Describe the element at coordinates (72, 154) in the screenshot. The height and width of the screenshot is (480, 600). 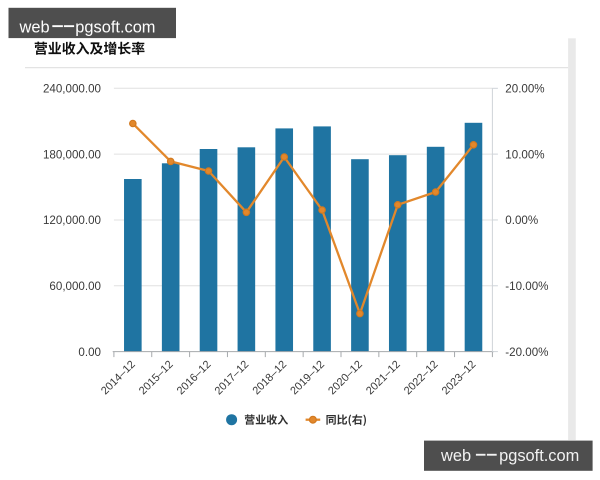
I see `svg-text: 180,000.00` at that location.